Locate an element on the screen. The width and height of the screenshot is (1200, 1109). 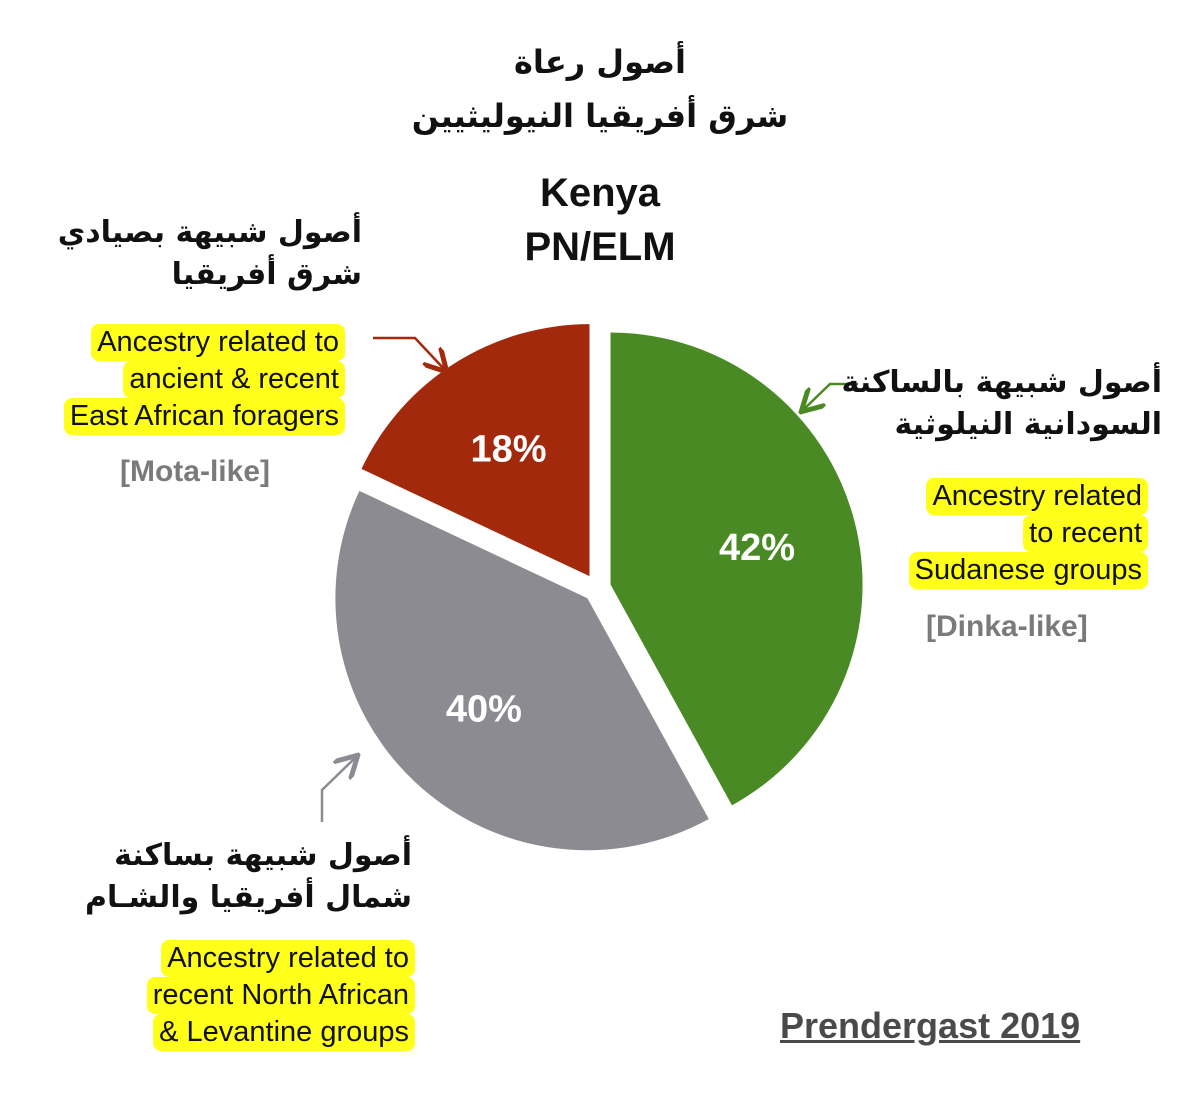
ar-line: السودانية النيلوثية is located at coordinates (1028, 424).